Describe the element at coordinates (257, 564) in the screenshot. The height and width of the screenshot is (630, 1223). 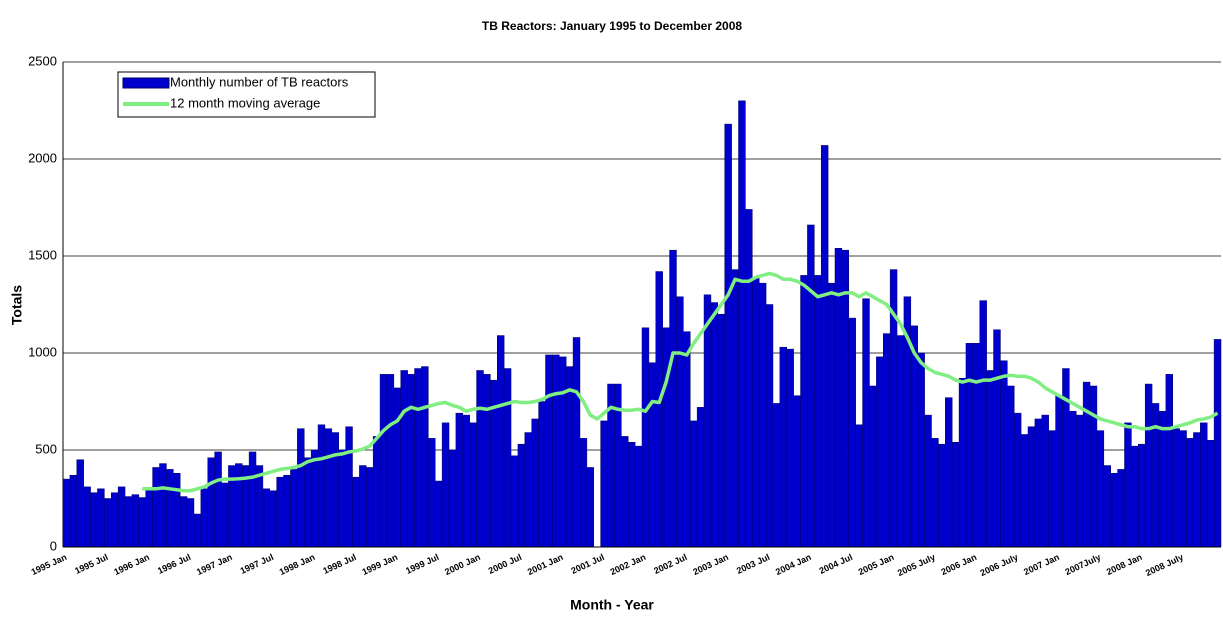
I see `x-tick-label: 1997 Jul` at that location.